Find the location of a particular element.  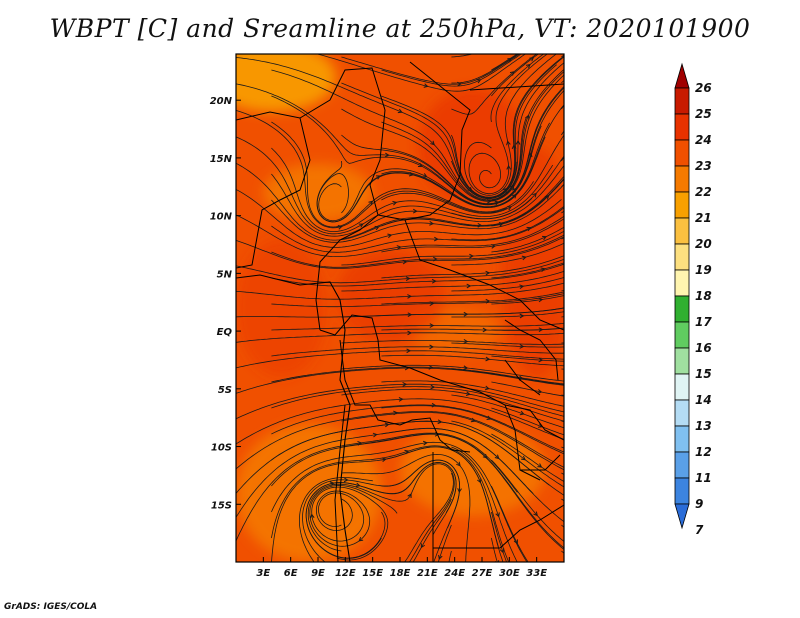

lat-tick-label: 15N is located at coordinates (221, 159).